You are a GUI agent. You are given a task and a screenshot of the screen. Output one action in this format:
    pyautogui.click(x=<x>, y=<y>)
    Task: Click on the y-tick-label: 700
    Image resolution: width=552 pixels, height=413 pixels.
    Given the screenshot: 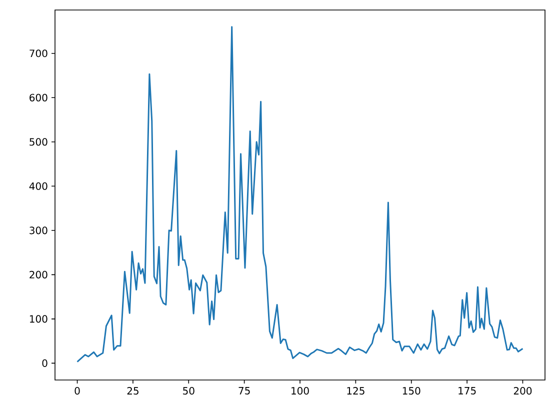 What is the action you would take?
    pyautogui.click(x=39, y=54)
    